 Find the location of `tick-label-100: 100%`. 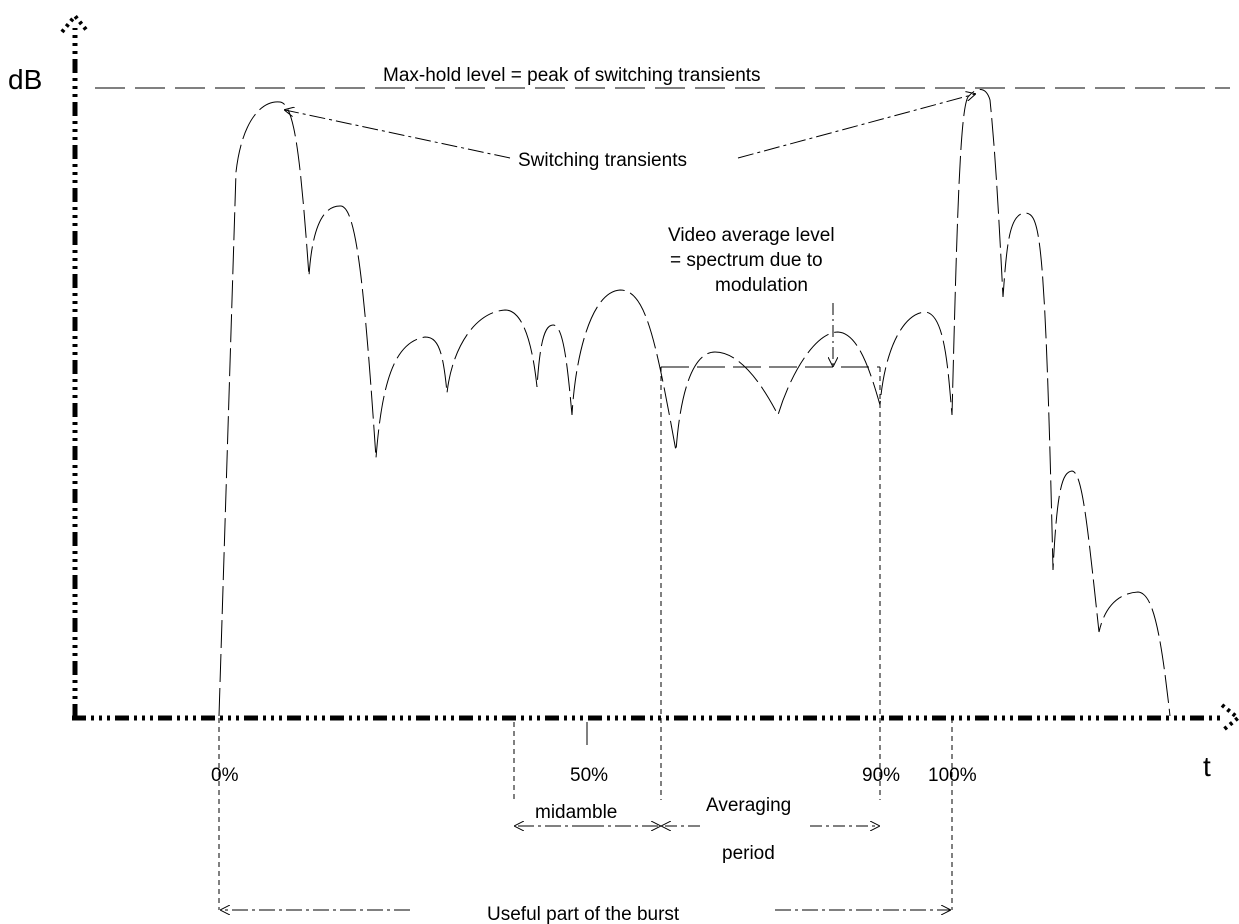

tick-label-100: 100% is located at coordinates (952, 775).